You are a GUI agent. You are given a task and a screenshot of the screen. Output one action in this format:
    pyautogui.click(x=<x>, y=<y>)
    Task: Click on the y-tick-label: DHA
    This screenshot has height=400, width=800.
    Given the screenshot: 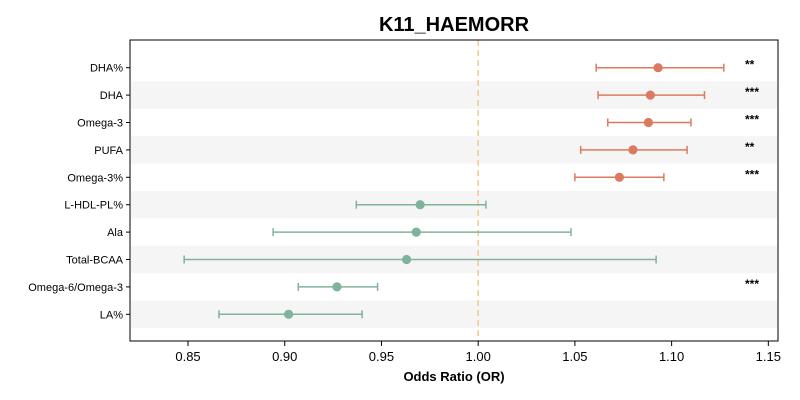 What is the action you would take?
    pyautogui.click(x=112, y=96)
    